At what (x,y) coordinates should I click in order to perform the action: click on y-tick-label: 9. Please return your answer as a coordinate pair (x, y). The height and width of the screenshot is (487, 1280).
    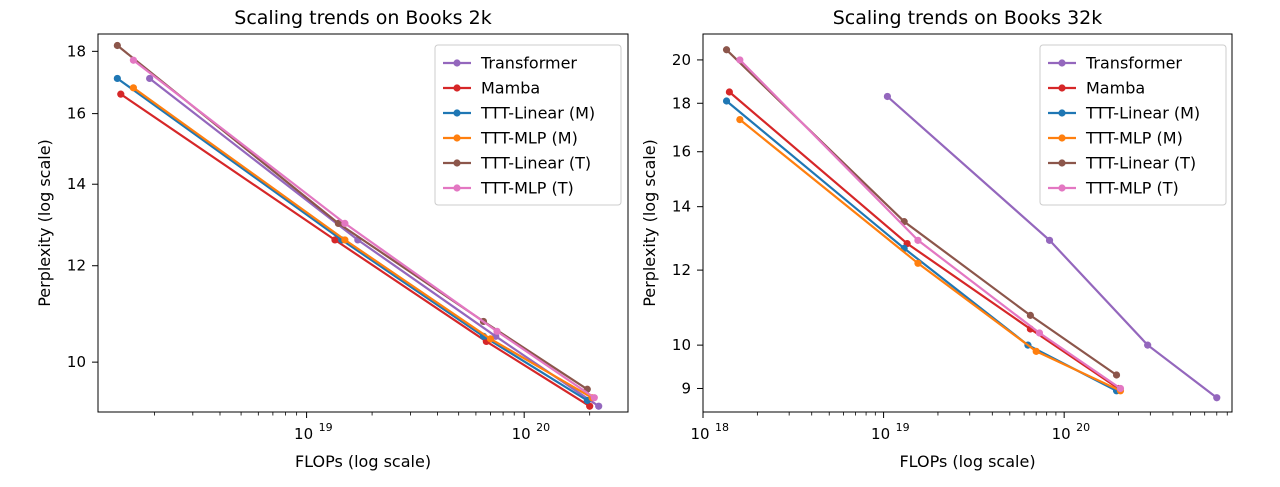
    Looking at the image, I should click on (686, 388).